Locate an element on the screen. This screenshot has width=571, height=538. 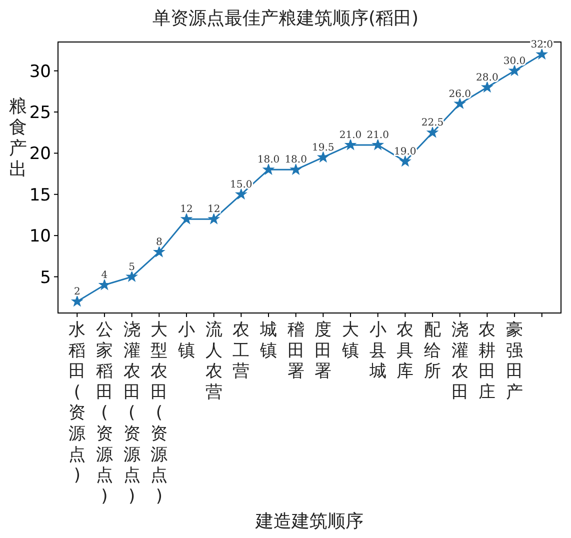
x-tick-label: 小县城 is located at coordinates (377, 351).